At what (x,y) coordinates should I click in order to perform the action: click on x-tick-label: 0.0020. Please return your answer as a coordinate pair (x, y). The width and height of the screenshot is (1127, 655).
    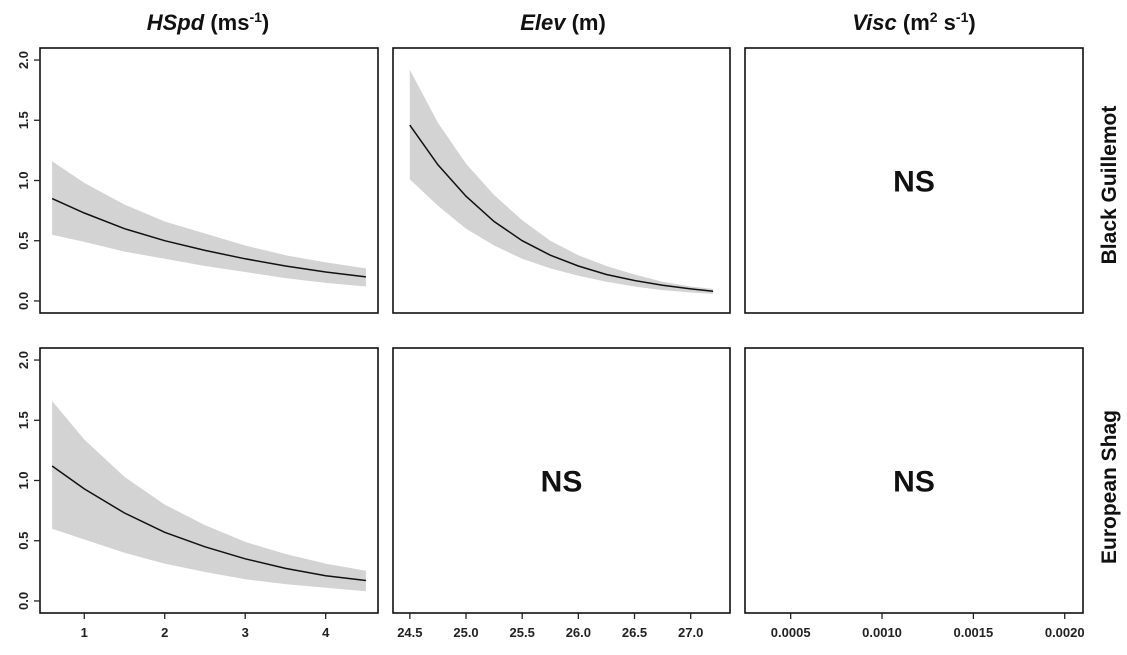
    Looking at the image, I should click on (1065, 632).